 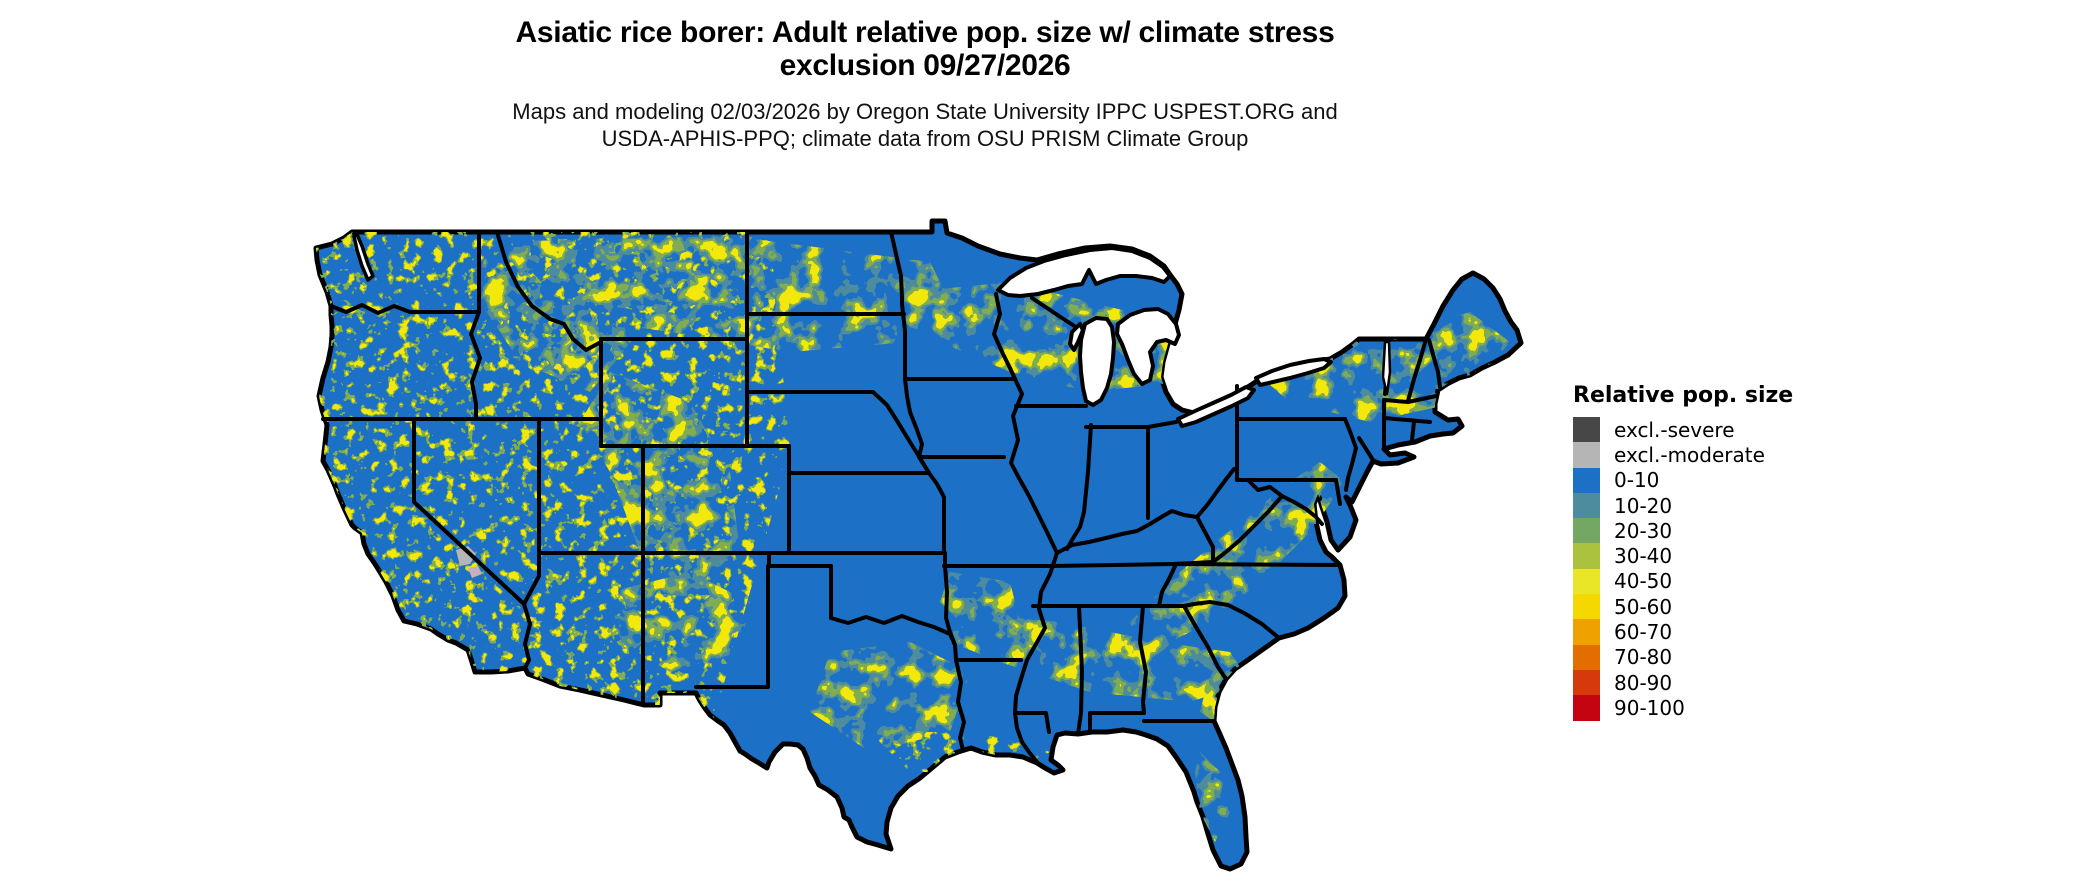 I want to click on legend-item-label: 40-50, so click(x=1643, y=581).